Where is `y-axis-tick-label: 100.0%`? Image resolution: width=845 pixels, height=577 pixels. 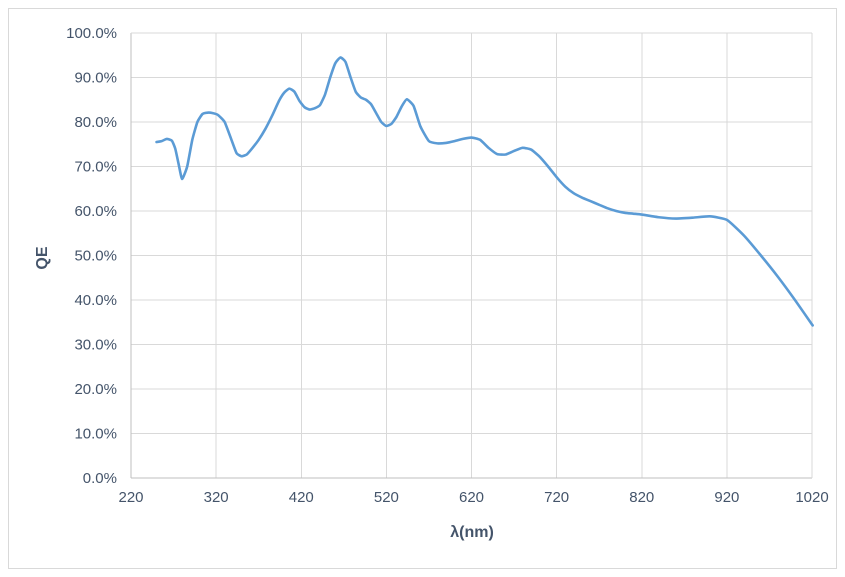 y-axis-tick-label: 100.0% is located at coordinates (91, 33).